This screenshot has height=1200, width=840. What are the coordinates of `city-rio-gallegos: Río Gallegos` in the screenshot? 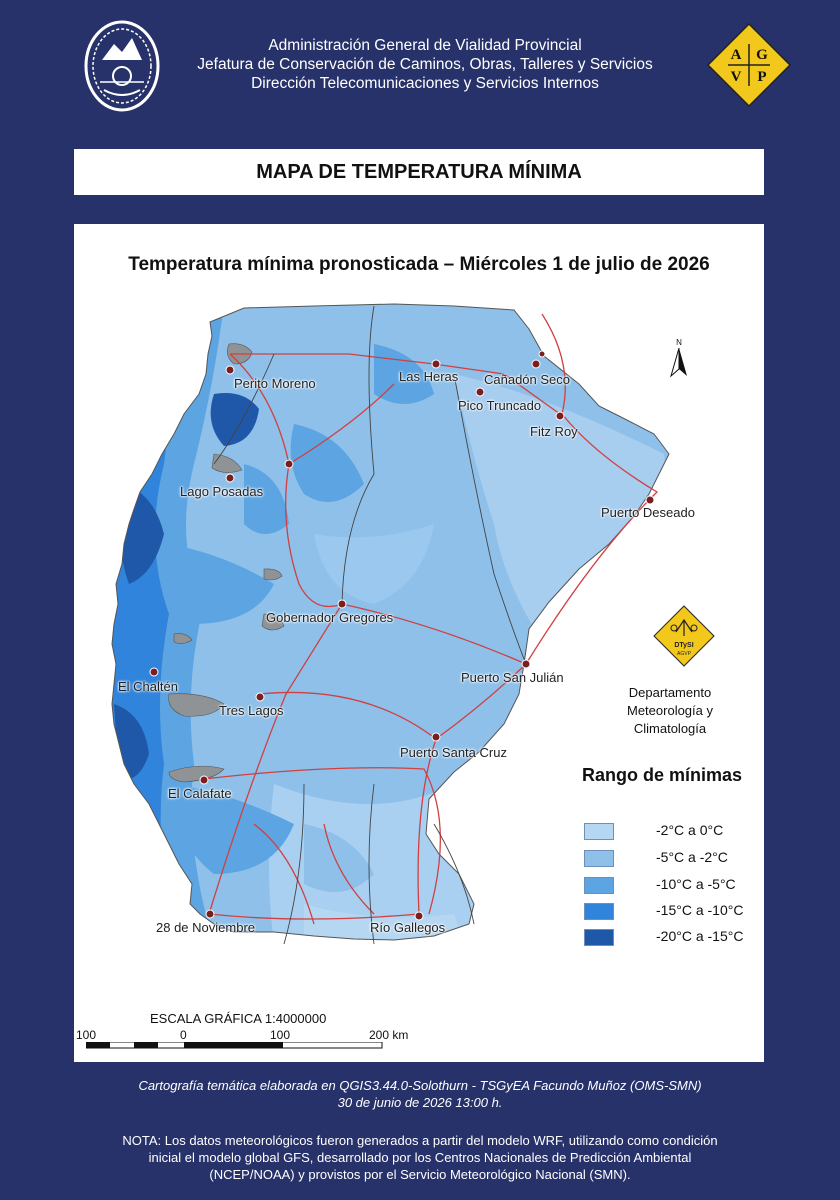 It's located at (408, 927).